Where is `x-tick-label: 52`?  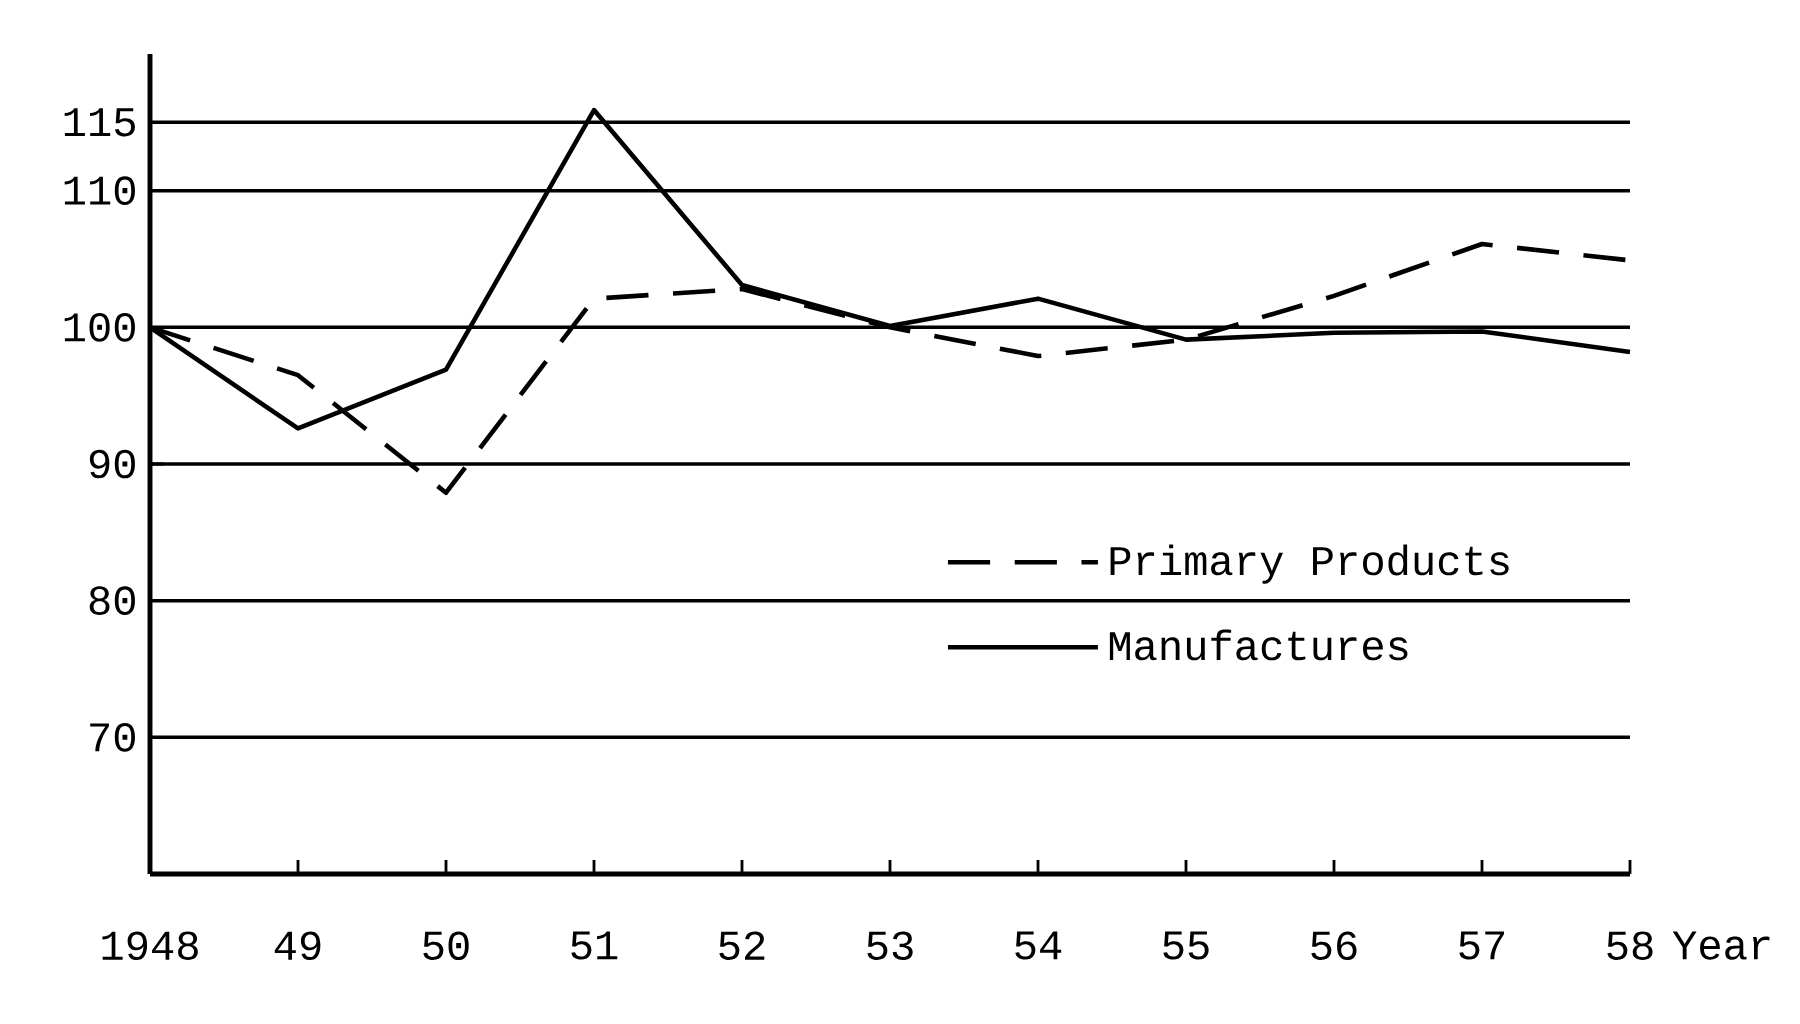 x-tick-label: 52 is located at coordinates (742, 946).